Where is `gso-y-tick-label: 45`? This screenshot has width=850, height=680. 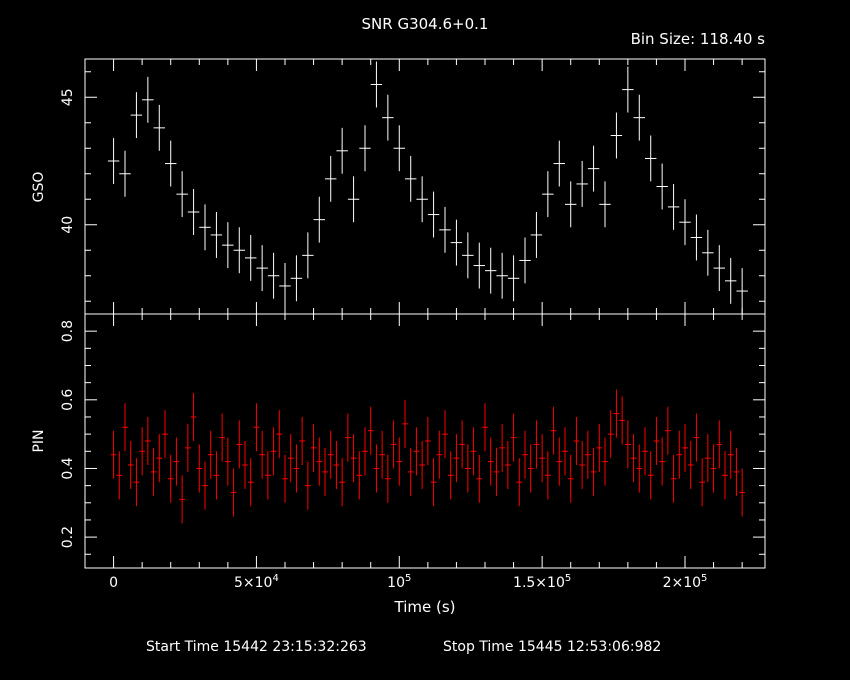 gso-y-tick-label: 45 is located at coordinates (68, 97).